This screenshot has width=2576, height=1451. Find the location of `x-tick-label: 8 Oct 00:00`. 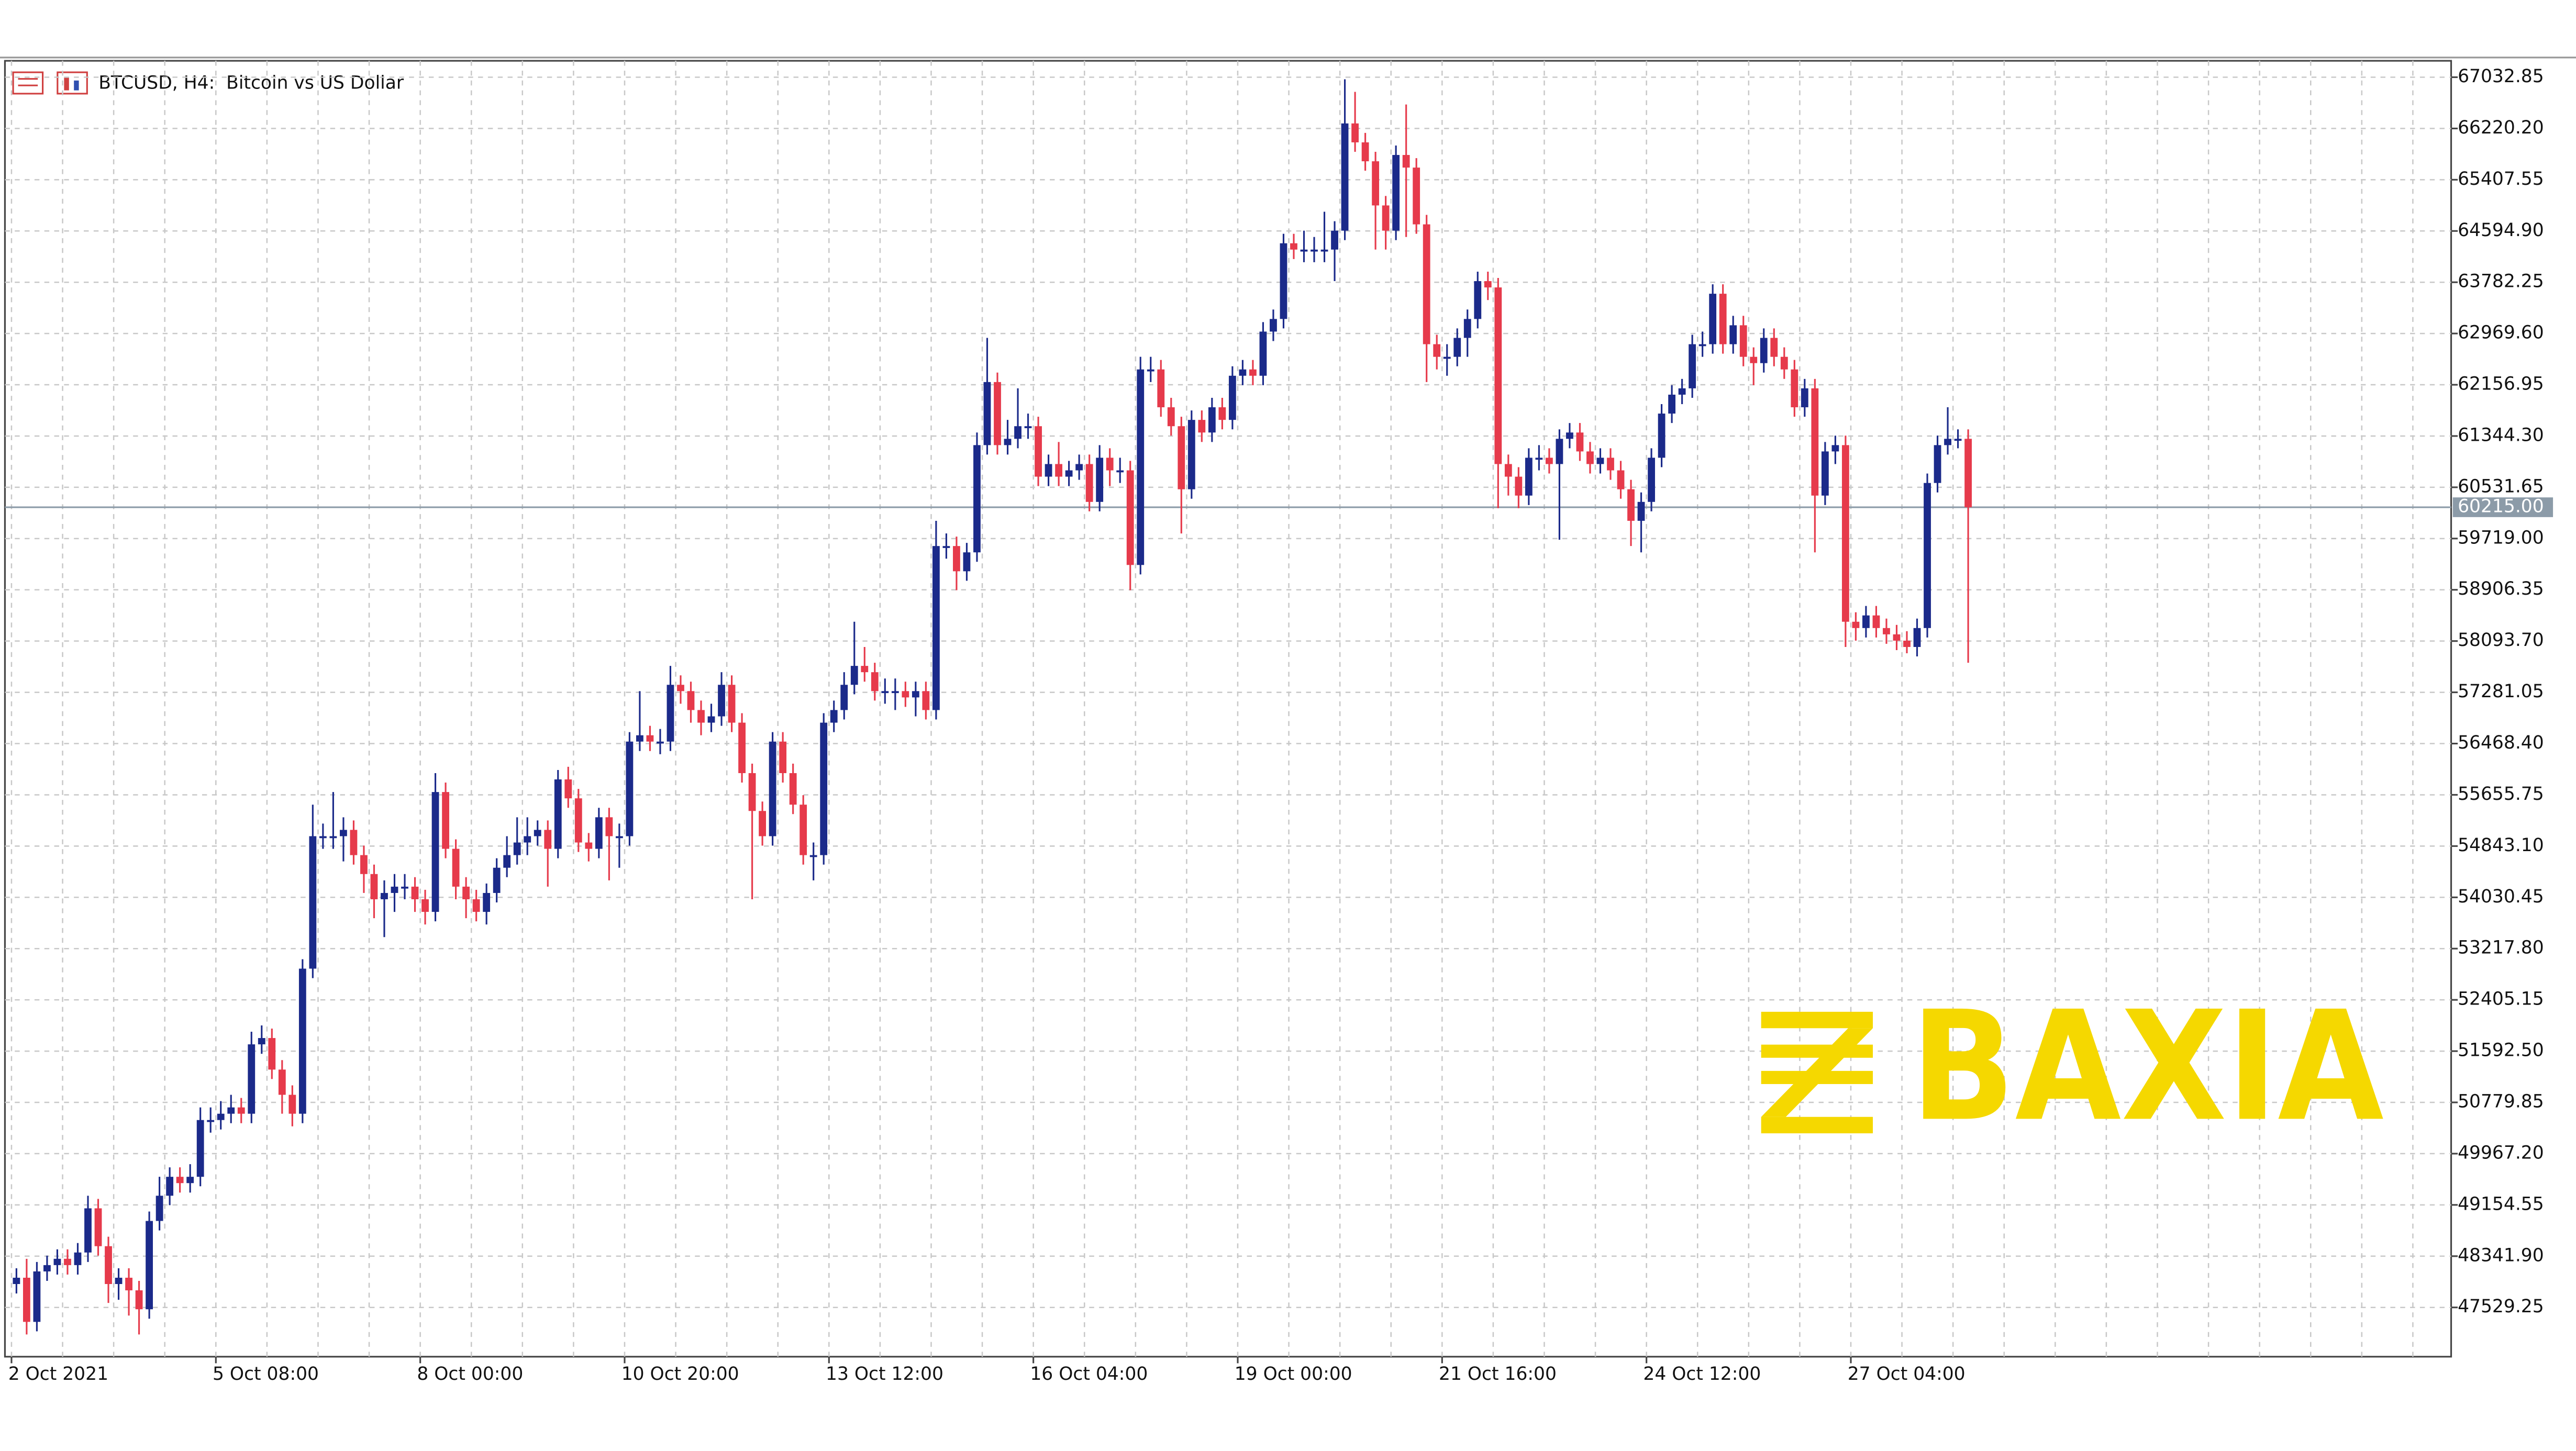

x-tick-label: 8 Oct 00:00 is located at coordinates (470, 1375).